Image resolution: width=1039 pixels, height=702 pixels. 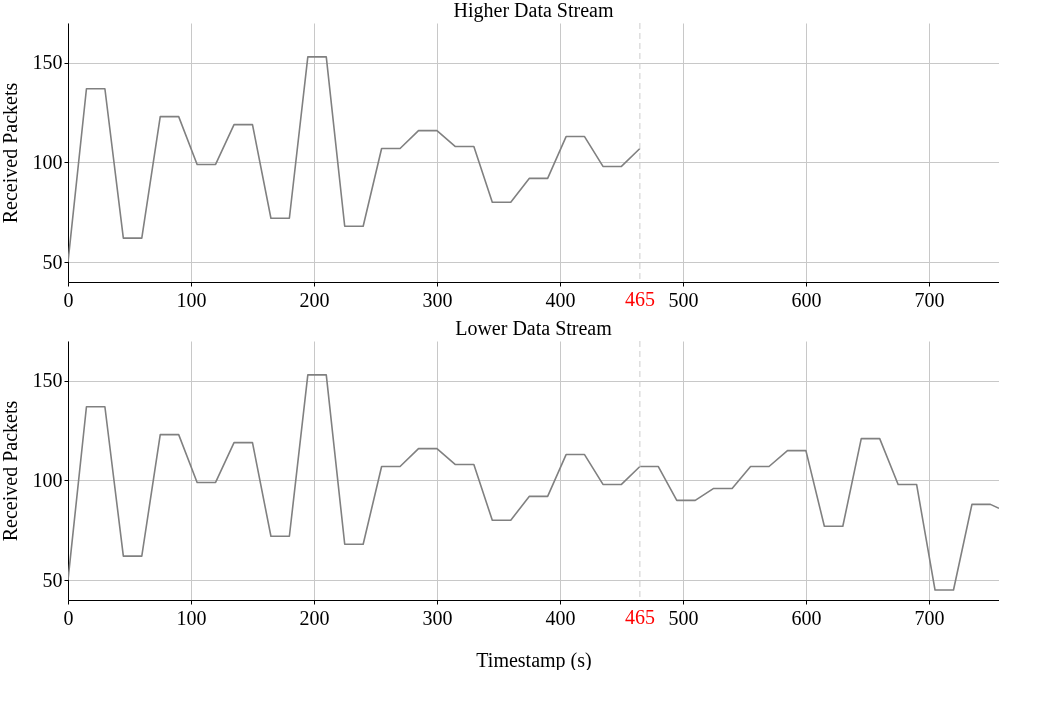 I want to click on chart-title: Higher Data Stream, so click(x=533, y=11).